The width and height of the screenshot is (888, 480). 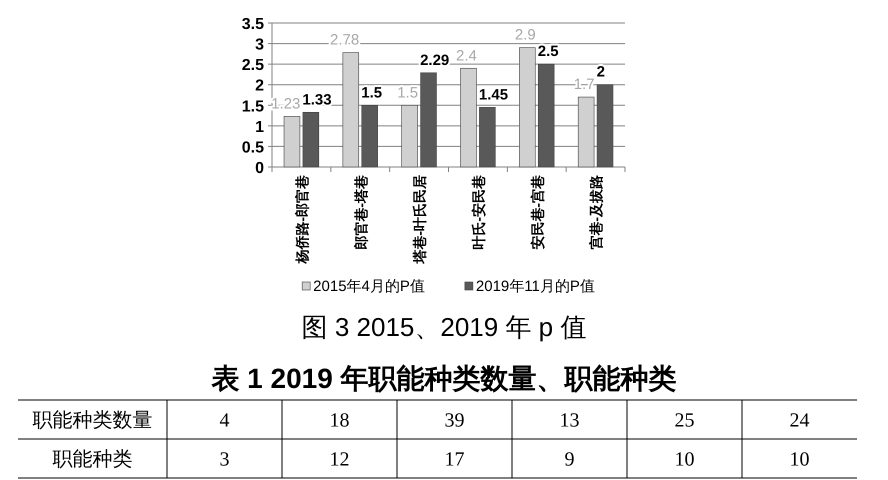 I want to click on y-tick-label: 1.5, so click(x=253, y=107).